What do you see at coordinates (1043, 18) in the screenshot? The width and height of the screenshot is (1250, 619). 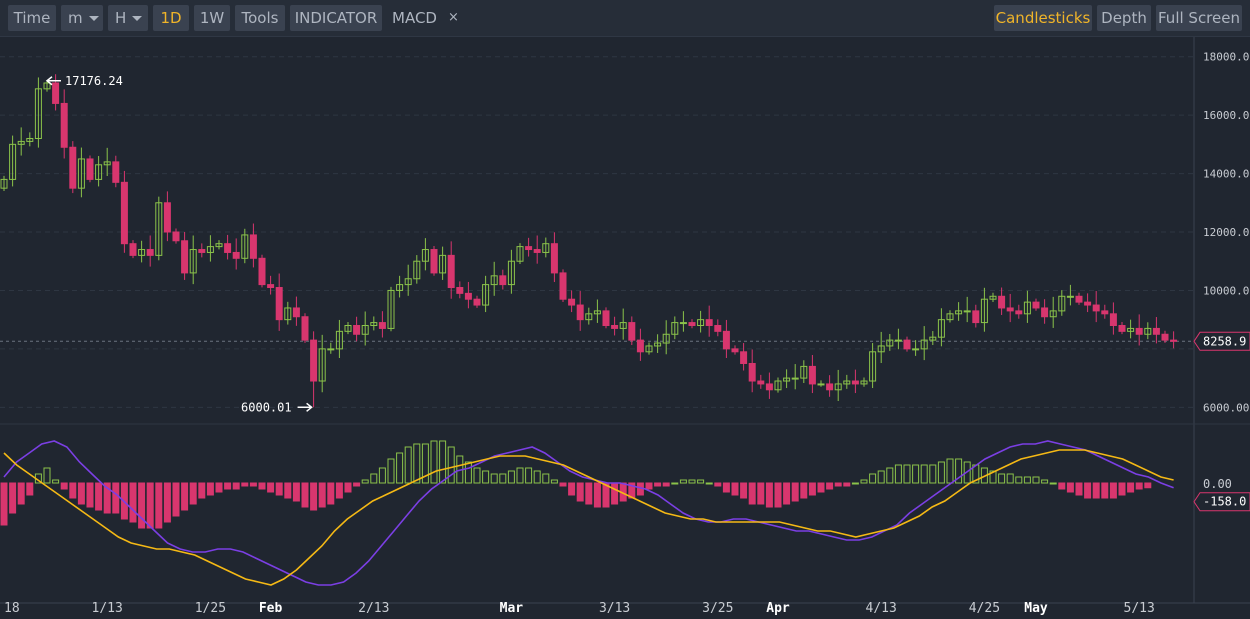 I see `candlesticks-button: Candlesticks` at bounding box center [1043, 18].